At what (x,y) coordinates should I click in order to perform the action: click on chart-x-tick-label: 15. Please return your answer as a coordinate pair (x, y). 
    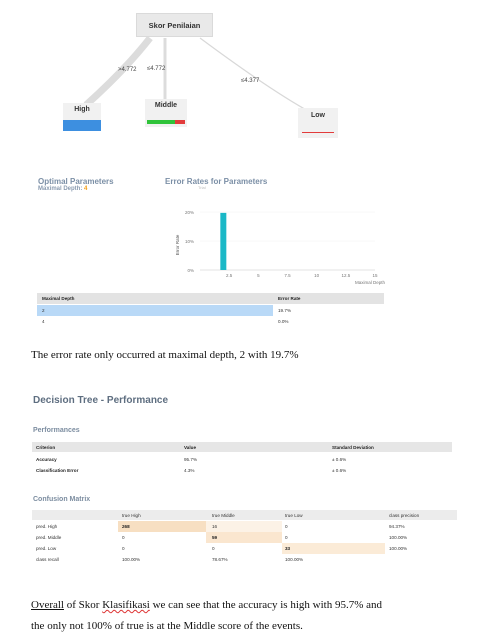
    Looking at the image, I should click on (375, 275).